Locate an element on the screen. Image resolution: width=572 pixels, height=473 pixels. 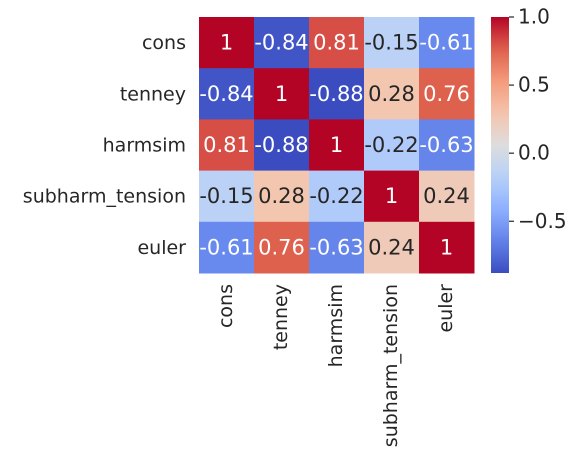
x-tick-label: harmsim is located at coordinates (336, 325).